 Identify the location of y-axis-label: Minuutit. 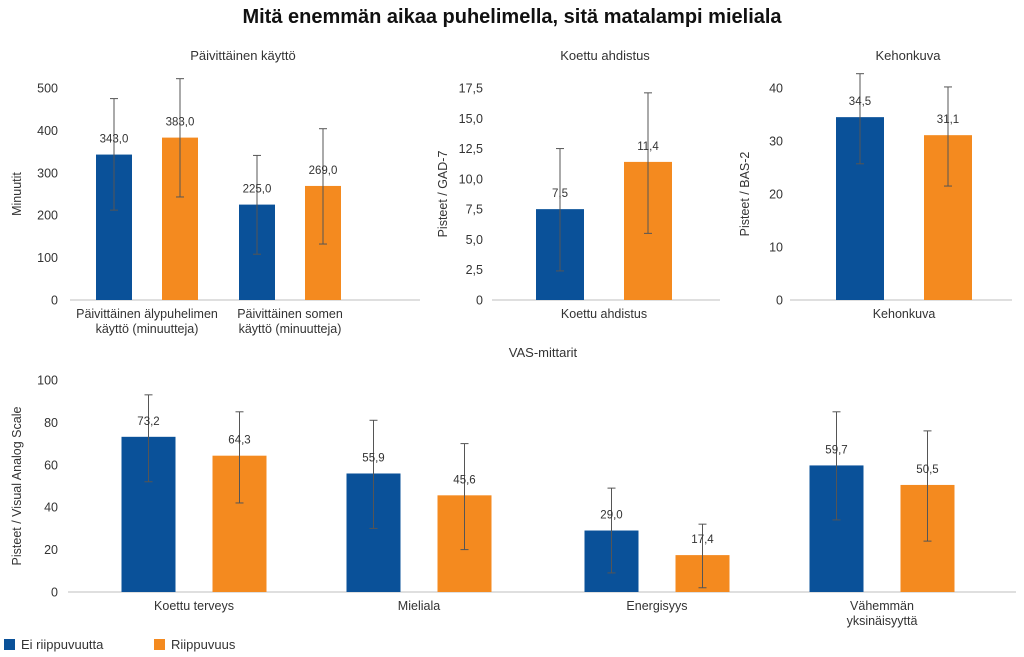
(17, 194).